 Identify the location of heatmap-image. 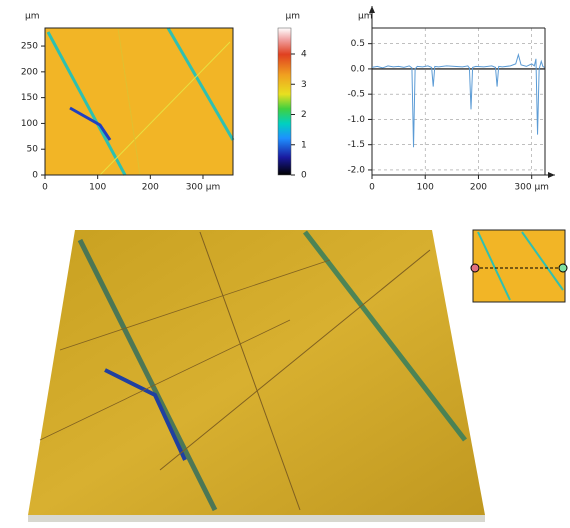
(140, 101).